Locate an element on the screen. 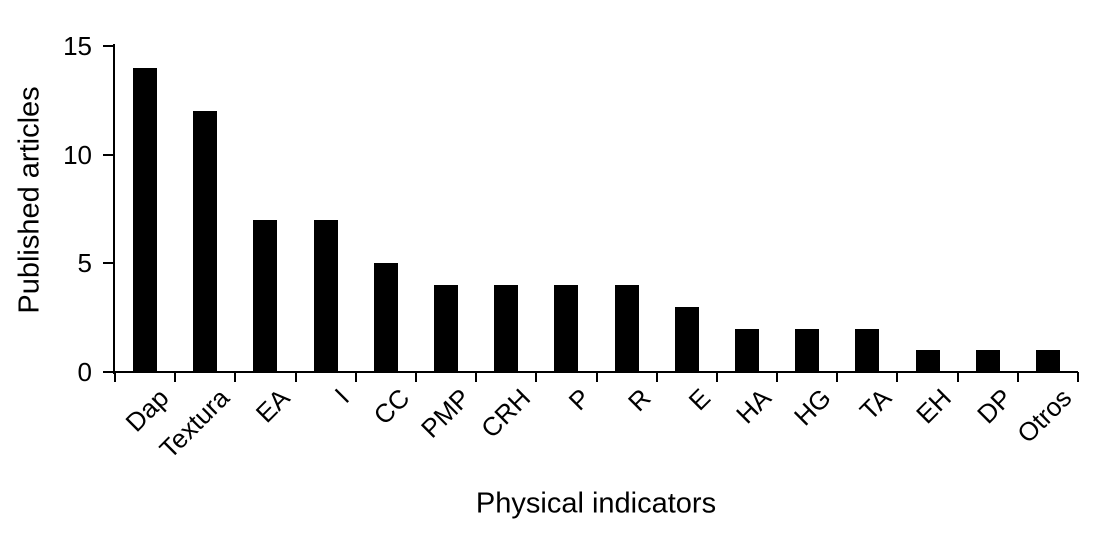 This screenshot has width=1105, height=540. y-tick-label: 10 is located at coordinates (77, 154).